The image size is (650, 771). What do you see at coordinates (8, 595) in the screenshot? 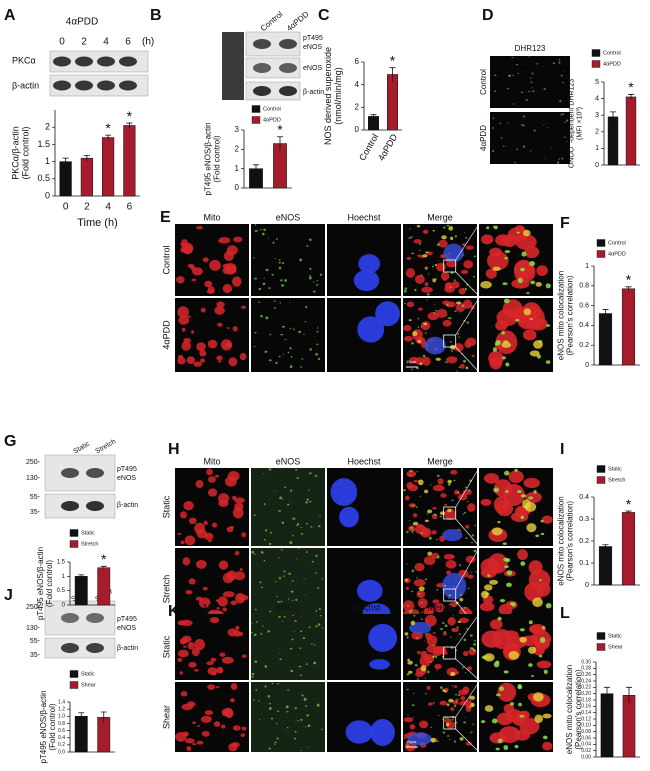
I see `panel-letter: J` at bounding box center [8, 595].